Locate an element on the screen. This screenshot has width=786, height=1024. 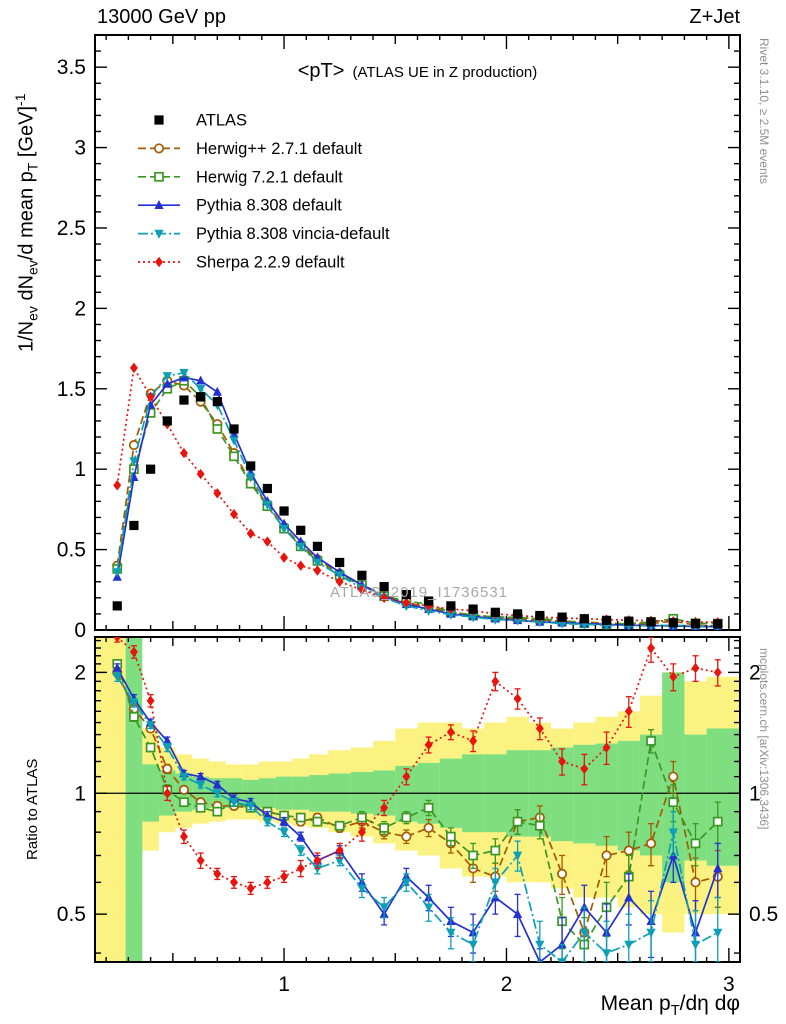
svg-text: 1.5 is located at coordinates (71, 389).